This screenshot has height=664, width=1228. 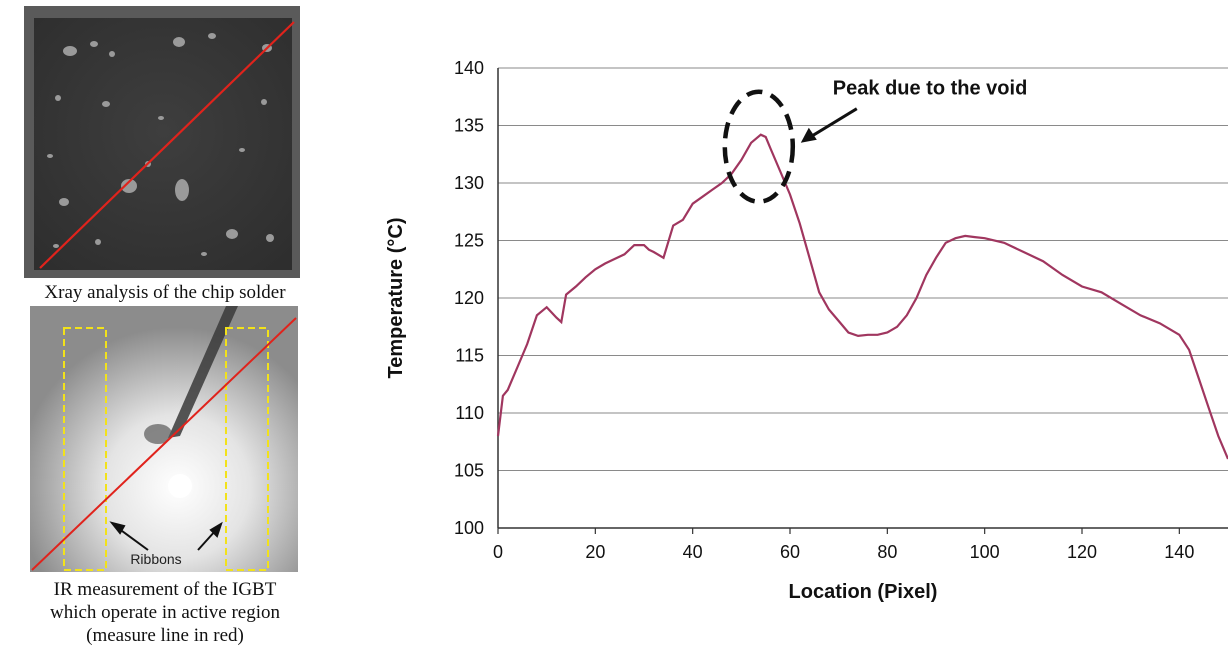 I want to click on xray-measure-line, so click(x=167, y=145).